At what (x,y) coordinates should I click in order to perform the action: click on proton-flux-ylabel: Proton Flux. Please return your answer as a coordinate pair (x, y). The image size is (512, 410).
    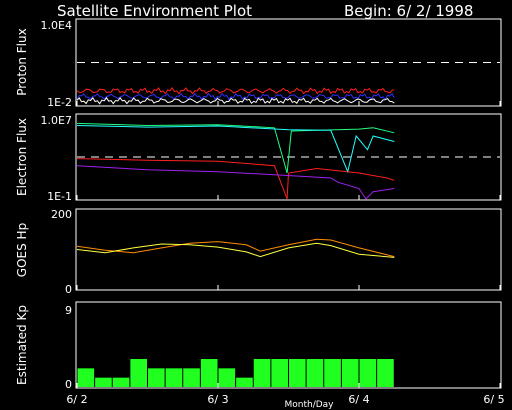
    Looking at the image, I should click on (22, 61).